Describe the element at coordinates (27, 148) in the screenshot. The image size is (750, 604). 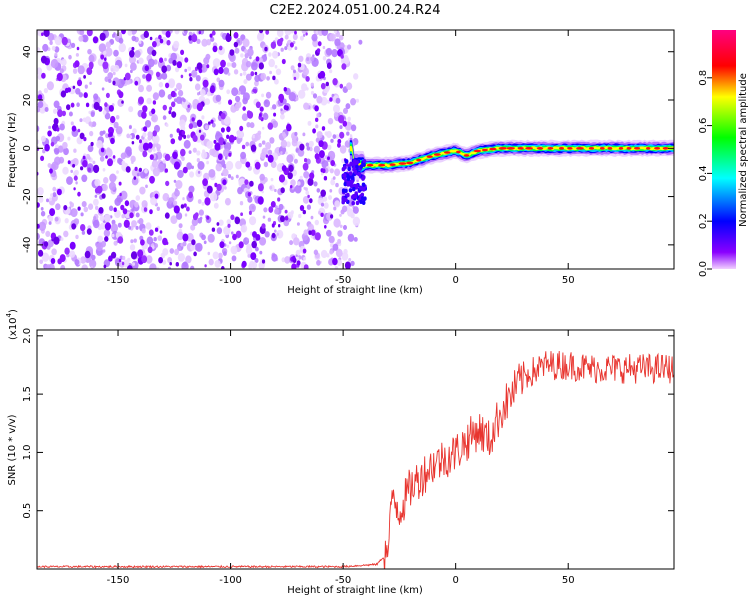
I see `y-tick-label: 0` at that location.